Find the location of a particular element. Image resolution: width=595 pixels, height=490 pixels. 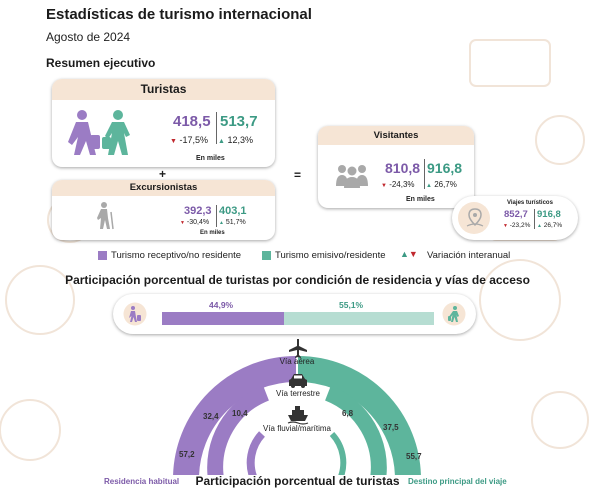

legend-emisivo-label: Turismo emisivo/residente is located at coordinates (330, 255).